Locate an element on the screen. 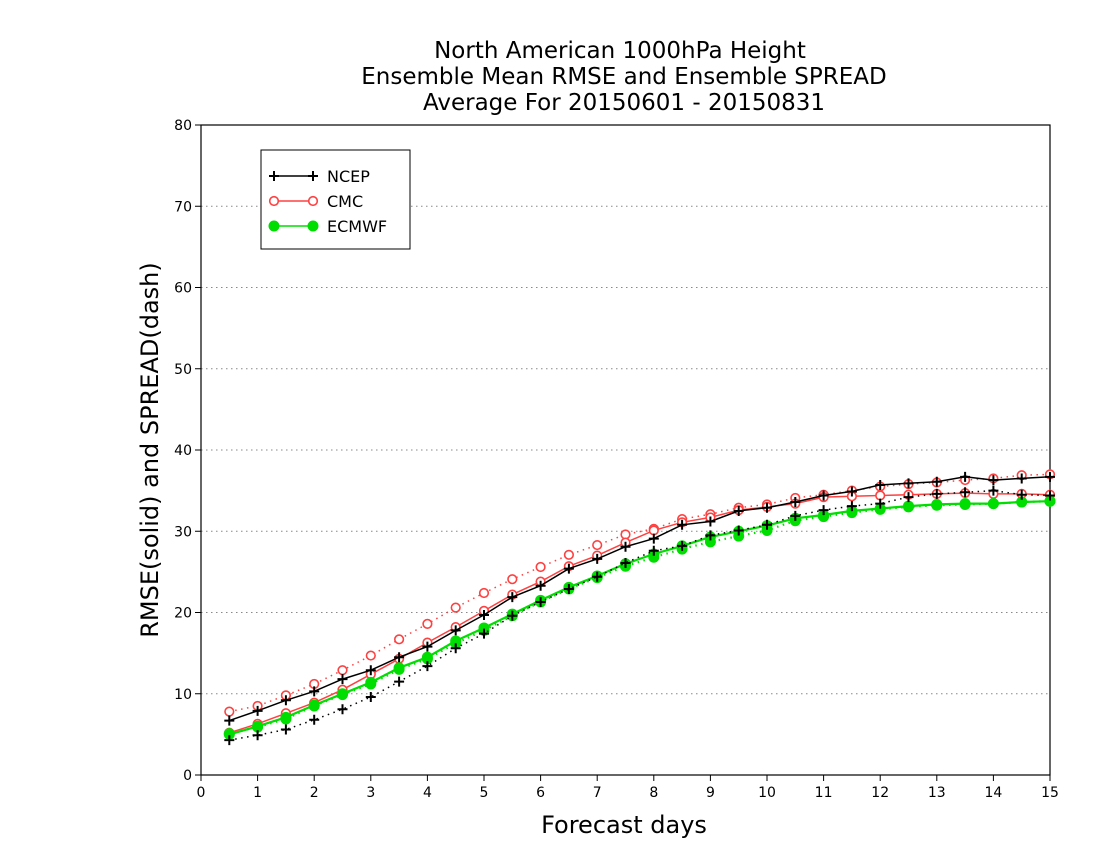 The width and height of the screenshot is (1100, 850). chart-title-line-2: Ensemble Mean RMSE and Ensemble SPREAD is located at coordinates (623, 77).